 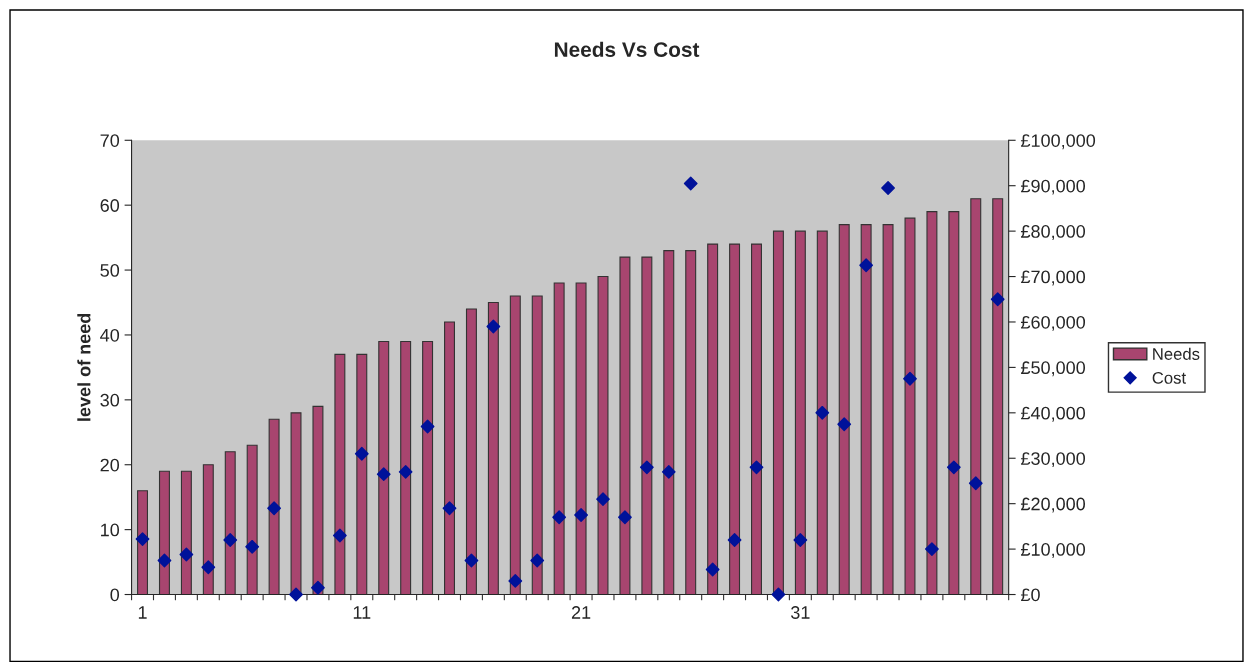 What do you see at coordinates (110, 530) in the screenshot?
I see `y-tick-label: 10` at bounding box center [110, 530].